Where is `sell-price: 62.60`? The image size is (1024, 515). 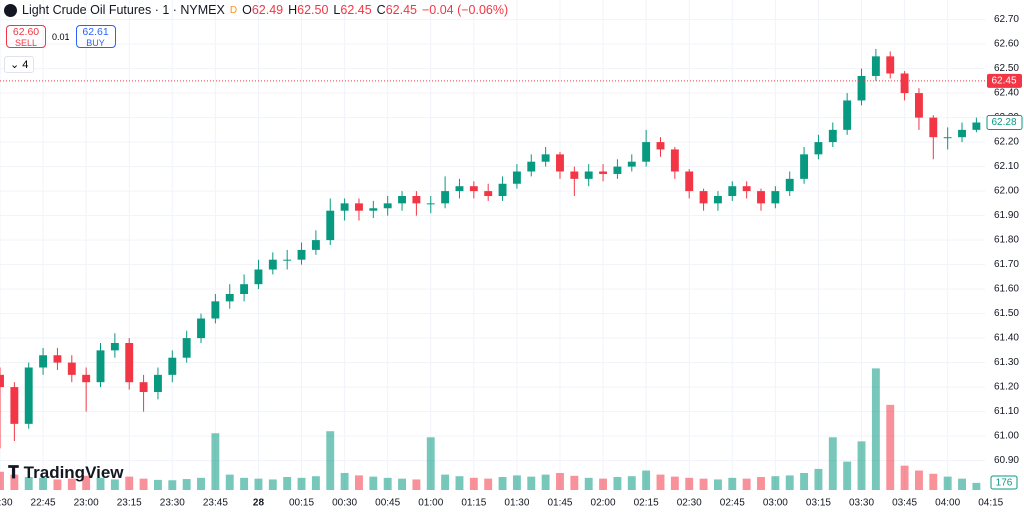
sell-price: 62.60 is located at coordinates (26, 32).